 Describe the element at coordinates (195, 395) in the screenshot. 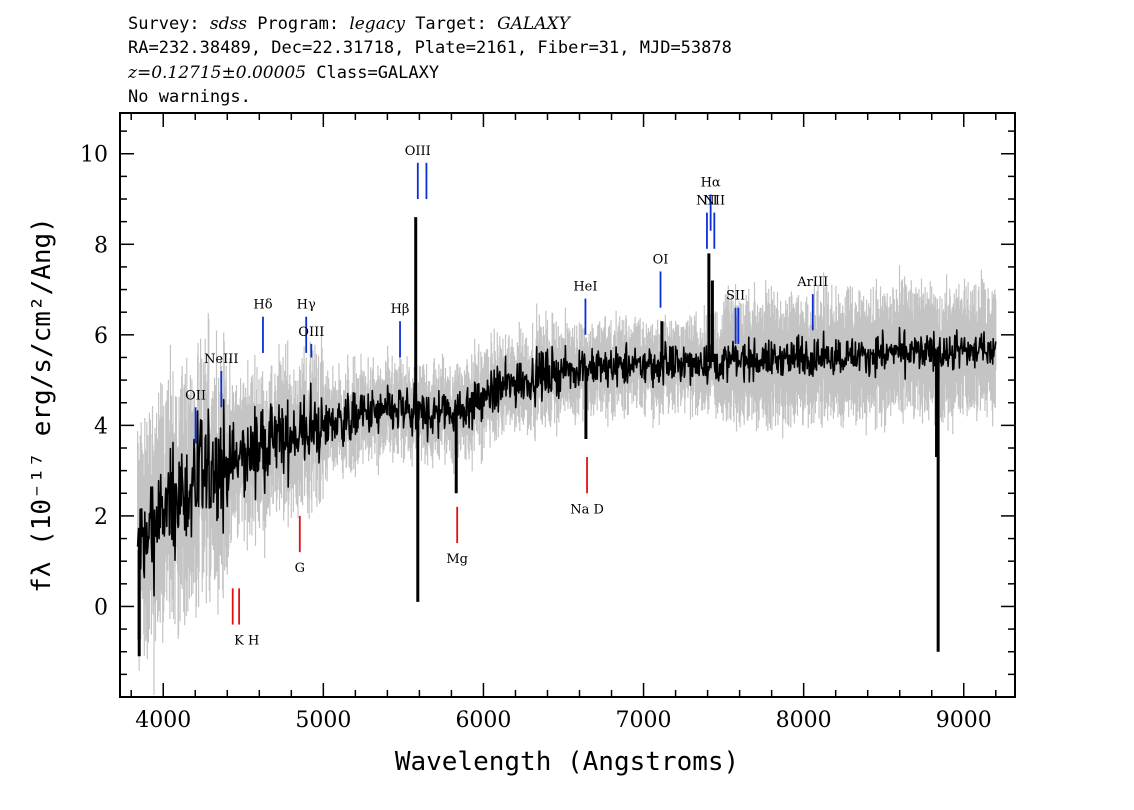

I see `emission-line-label: OII` at that location.